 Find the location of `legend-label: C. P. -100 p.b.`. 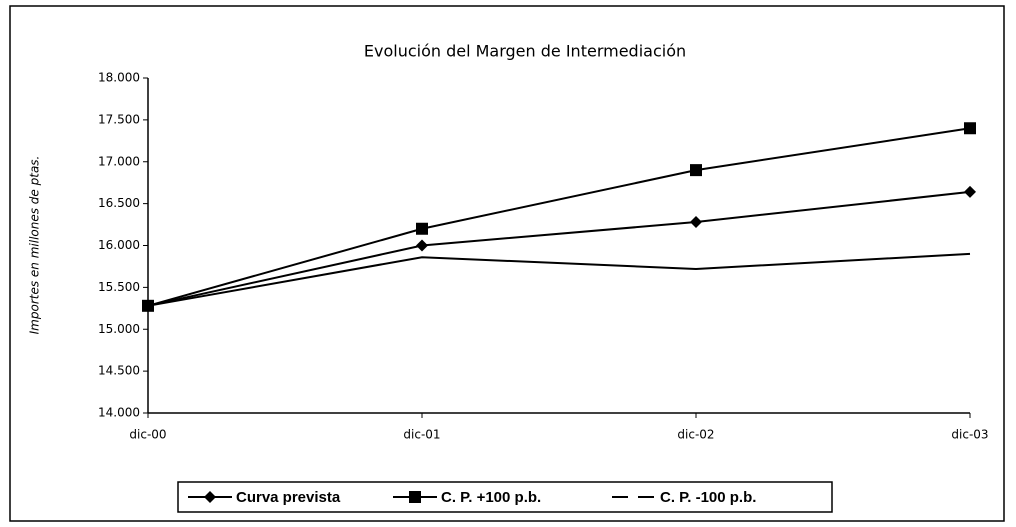

legend-label: C. P. -100 p.b. is located at coordinates (708, 497).